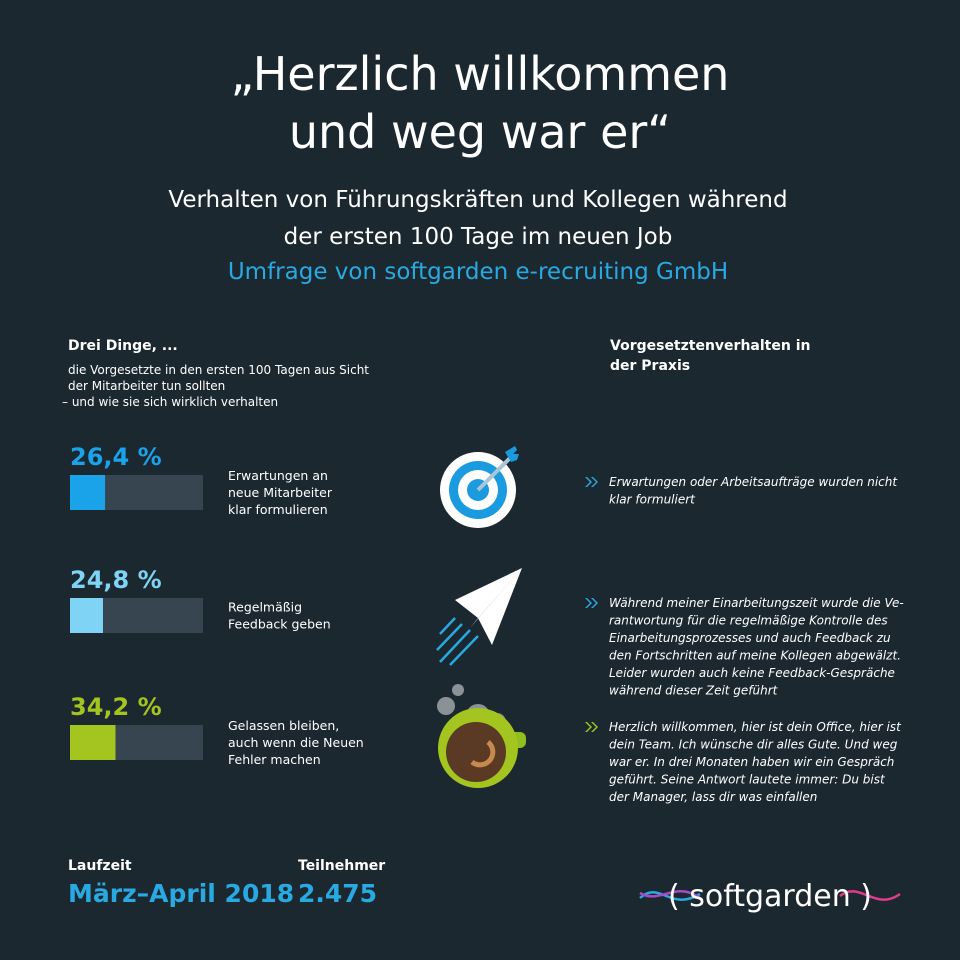 The width and height of the screenshot is (960, 960). Describe the element at coordinates (274, 759) in the screenshot. I see `item-label: Fehler machen` at that location.